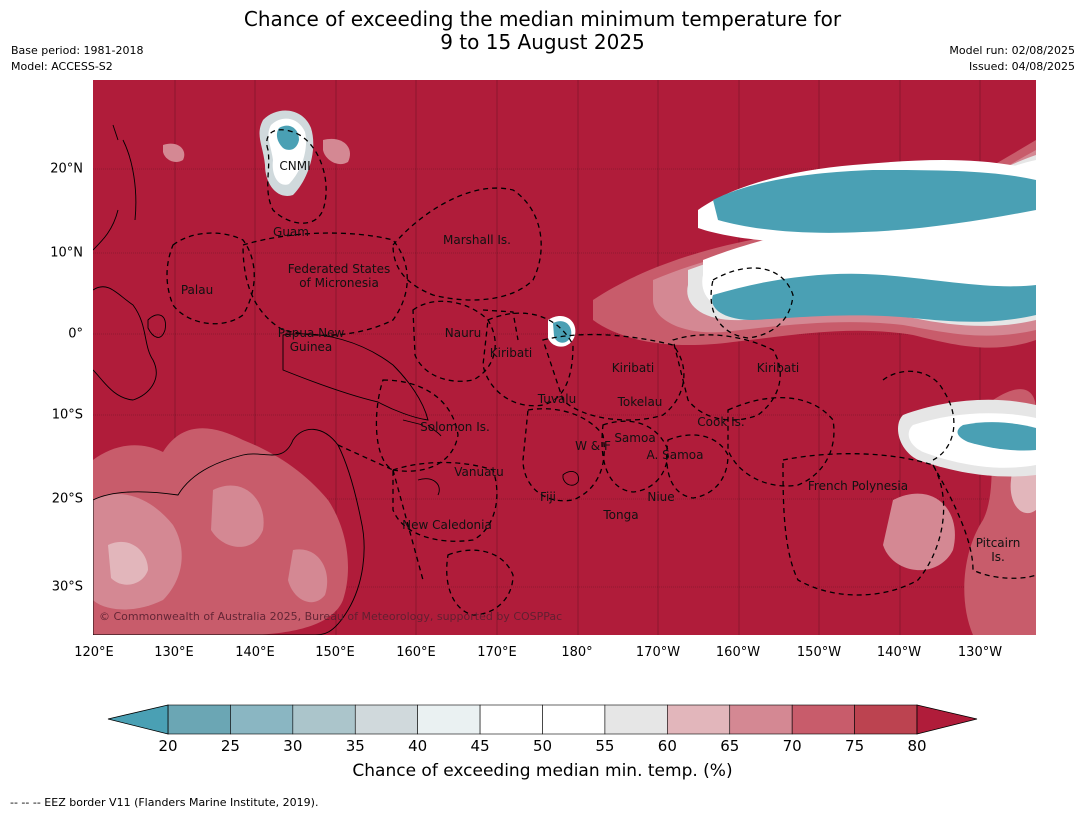 The height and width of the screenshot is (816, 1085). I want to click on colorbar-tick: 45, so click(480, 746).